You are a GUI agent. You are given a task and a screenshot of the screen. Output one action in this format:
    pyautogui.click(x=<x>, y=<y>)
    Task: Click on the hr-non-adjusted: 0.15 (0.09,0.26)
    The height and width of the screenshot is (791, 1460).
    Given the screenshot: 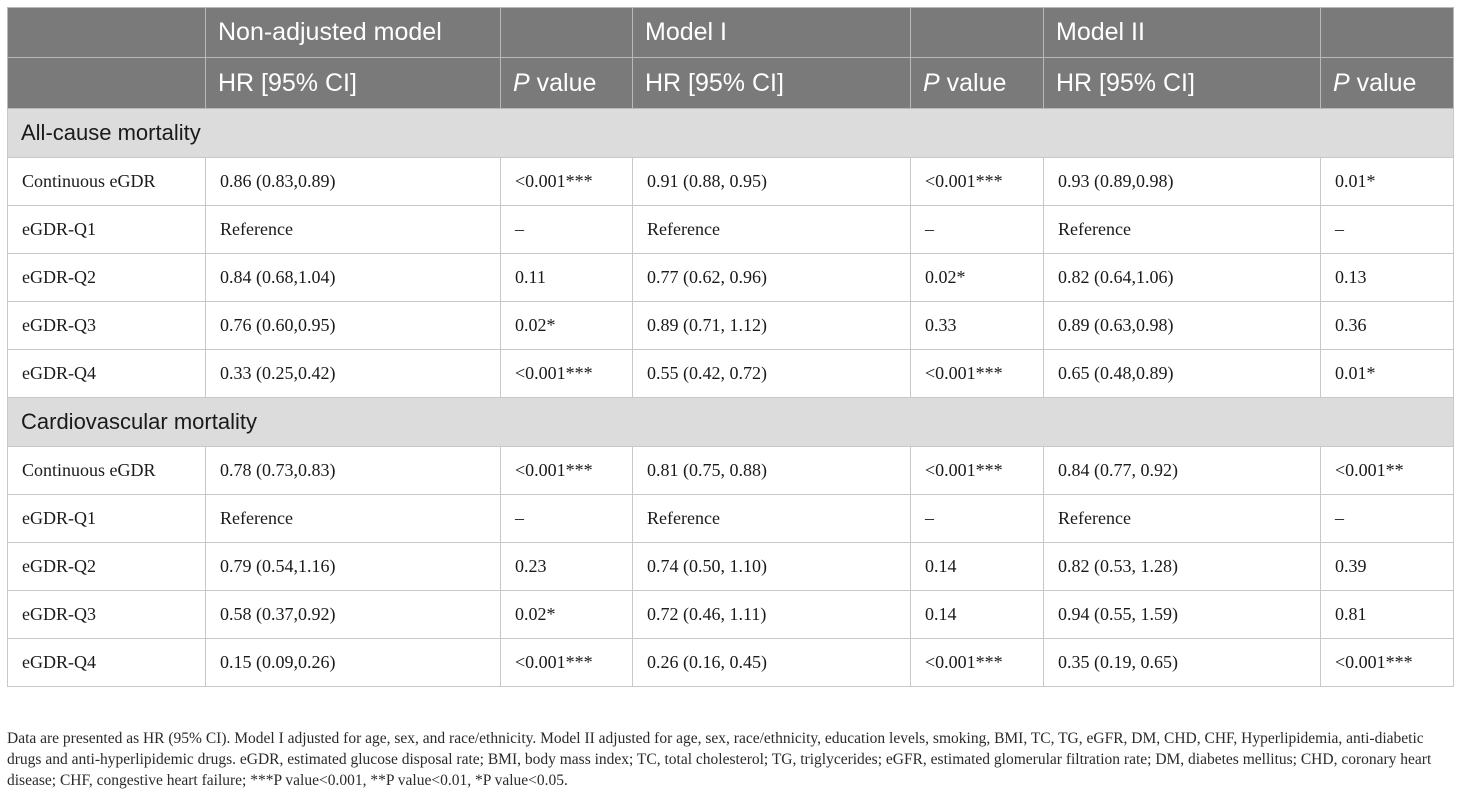 What is the action you would take?
    pyautogui.click(x=353, y=662)
    